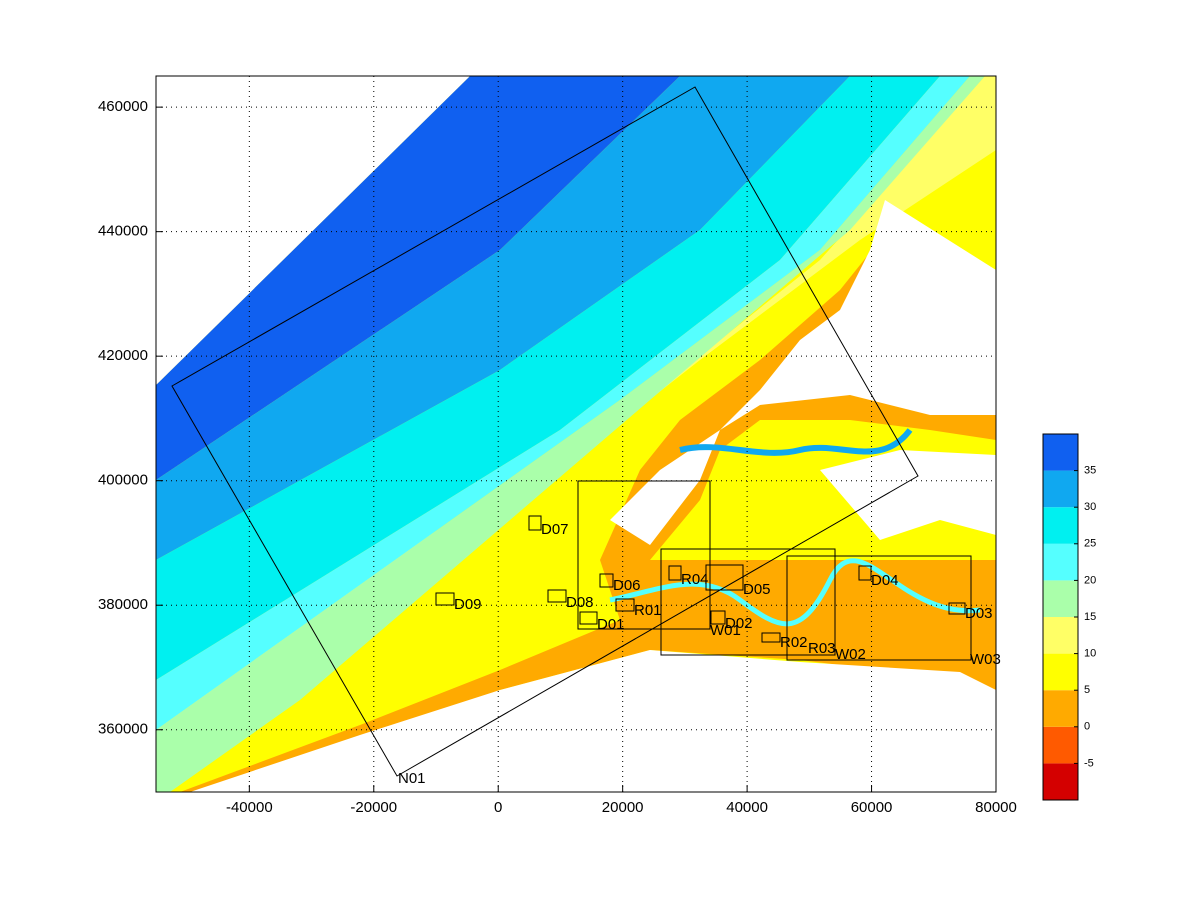 This screenshot has height=905, width=1201. I want to click on station-label: D07, so click(555, 529).